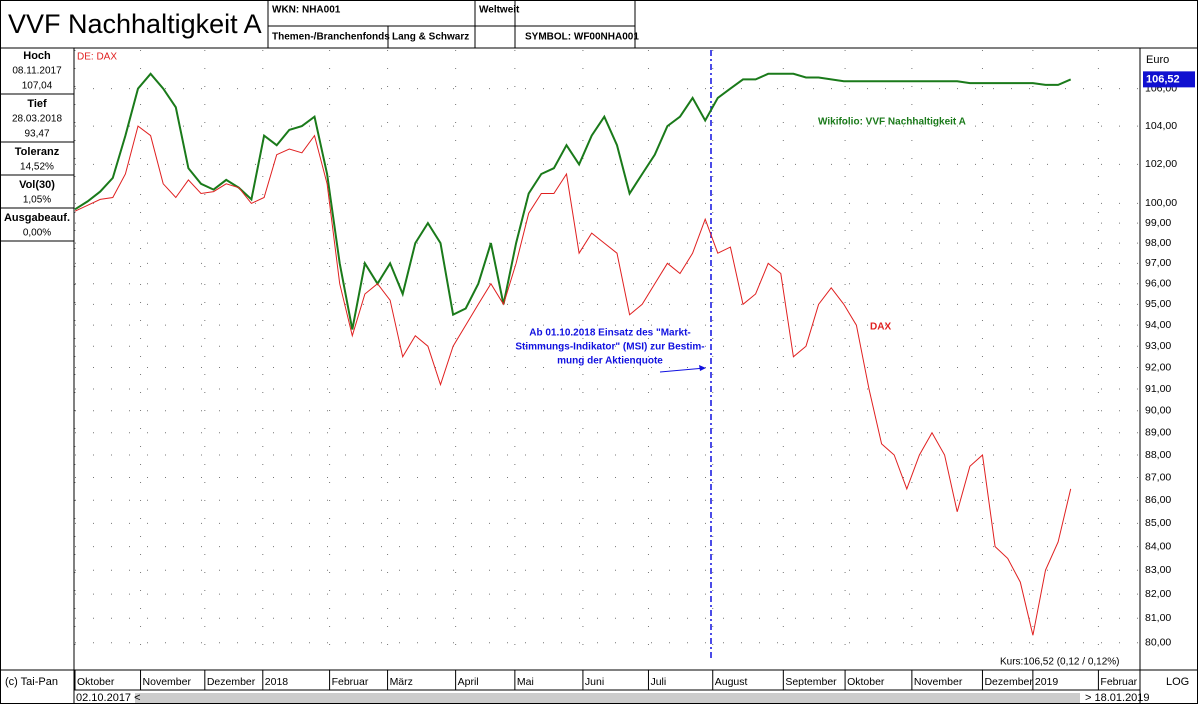  Describe the element at coordinates (37, 233) in the screenshot. I see `stat-value: 0,00%` at that location.